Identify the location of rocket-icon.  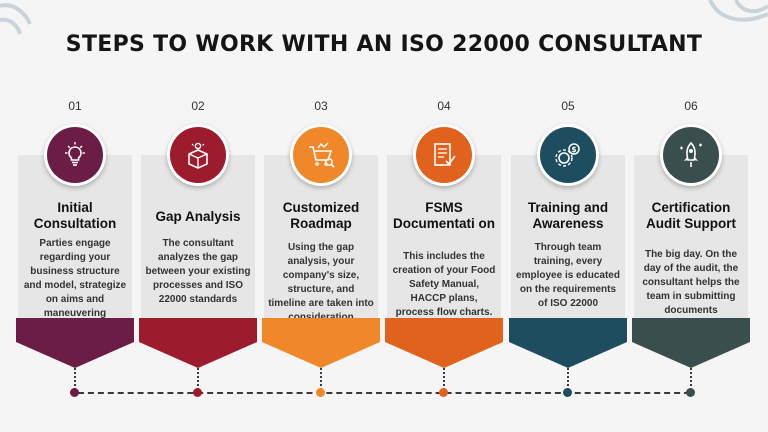
(691, 154).